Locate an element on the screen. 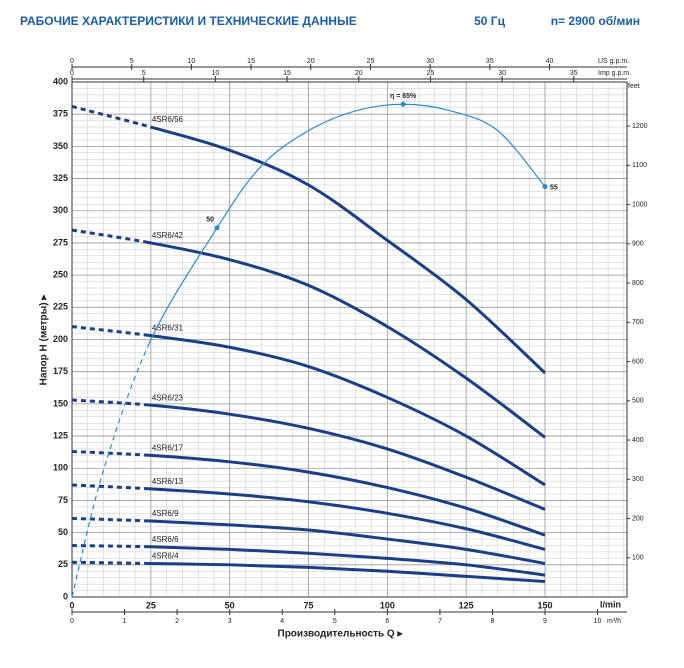 The width and height of the screenshot is (684, 668). y-tick-label: 200 is located at coordinates (60, 339).